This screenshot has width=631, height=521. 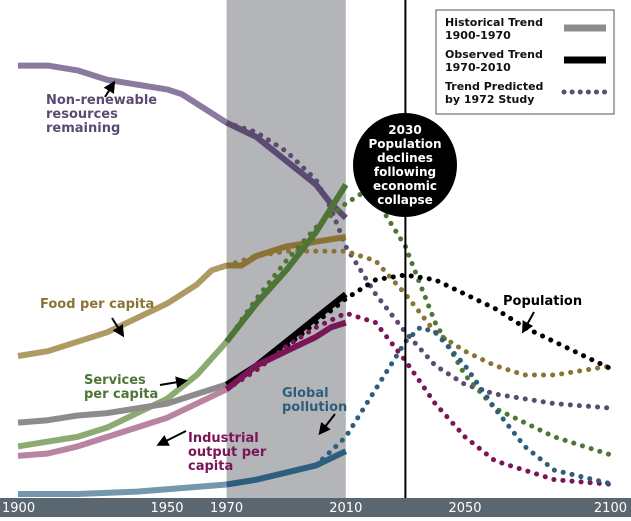 I want to click on industrial-label-arrow, so click(x=171, y=438).